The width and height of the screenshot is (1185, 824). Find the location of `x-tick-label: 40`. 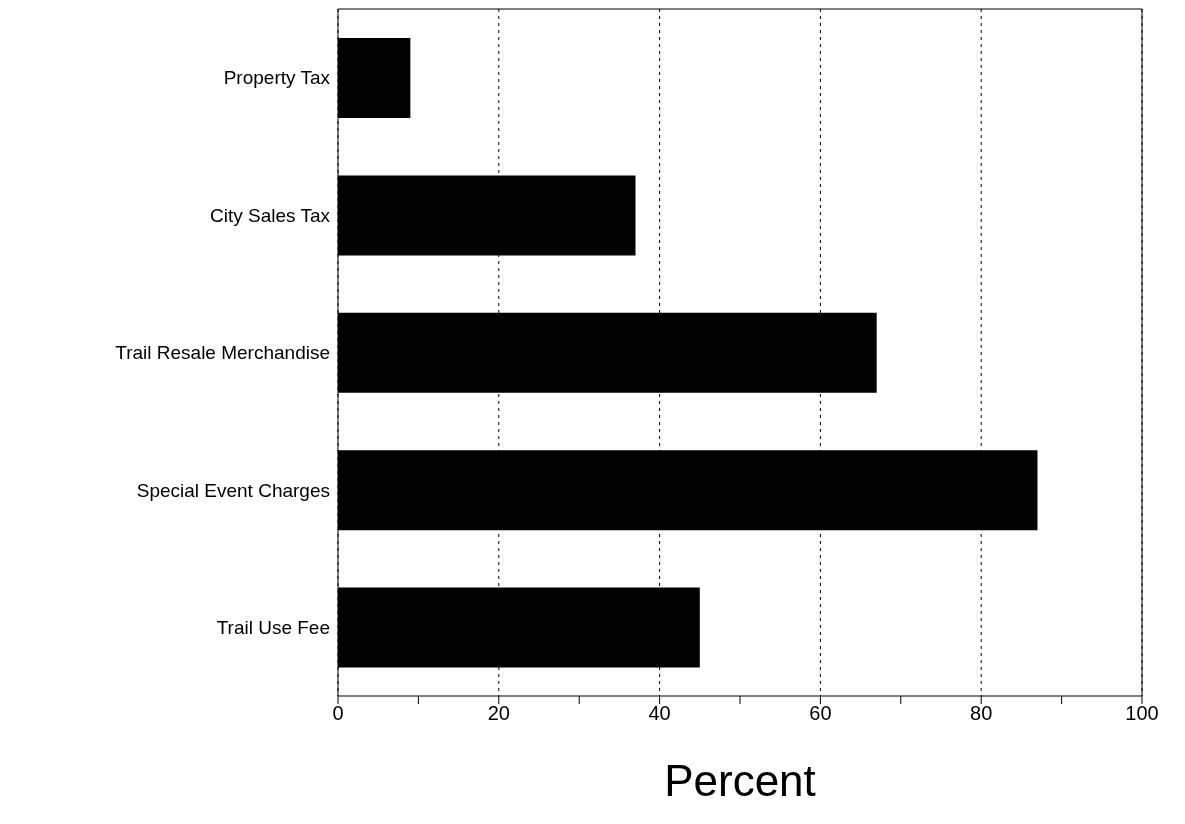

x-tick-label: 40 is located at coordinates (659, 713).